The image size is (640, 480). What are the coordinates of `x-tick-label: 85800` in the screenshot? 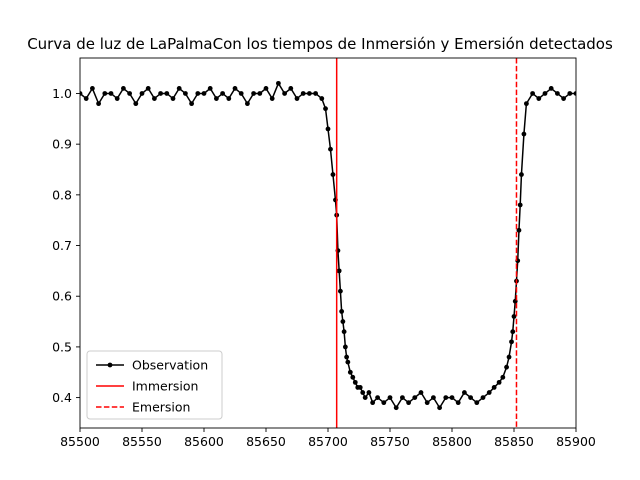 It's located at (452, 441).